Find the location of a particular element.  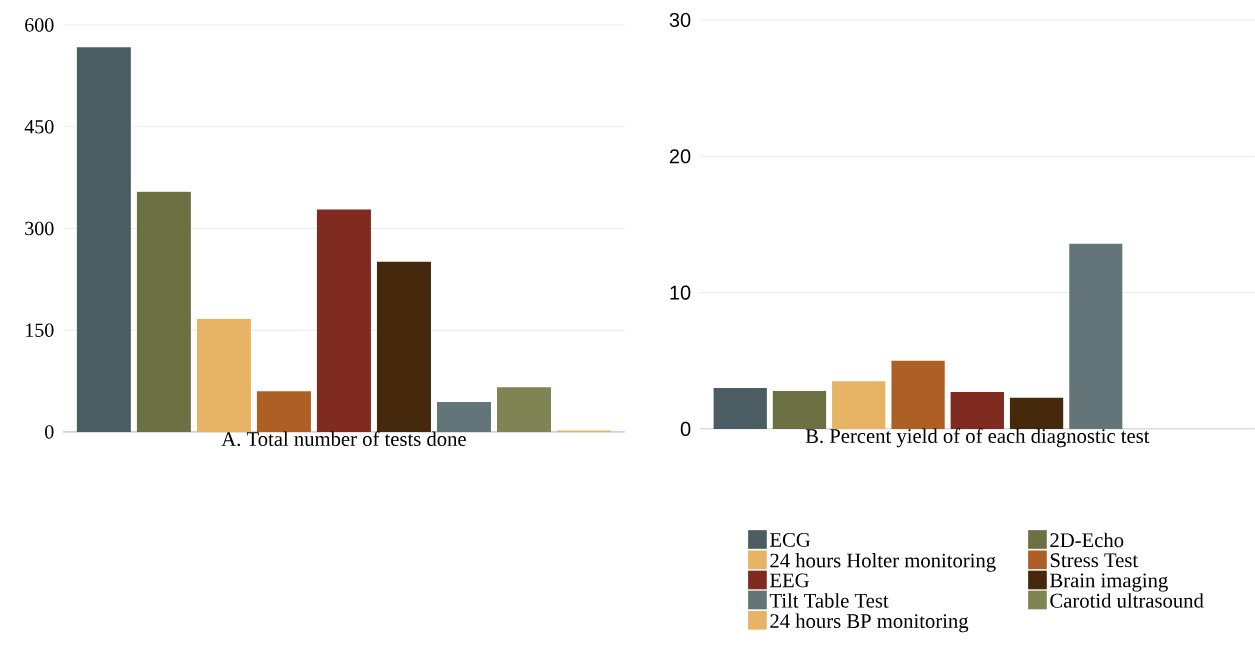

y-tick-label: 150 is located at coordinates (40, 330).